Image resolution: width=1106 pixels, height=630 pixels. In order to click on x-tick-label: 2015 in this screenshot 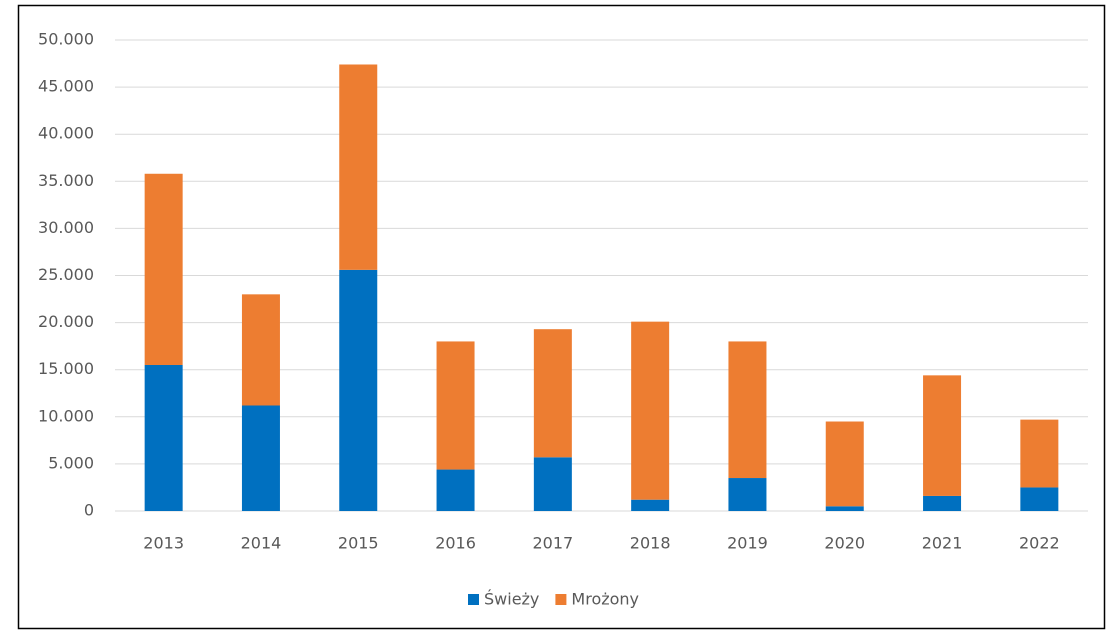, I will do `click(358, 543)`.